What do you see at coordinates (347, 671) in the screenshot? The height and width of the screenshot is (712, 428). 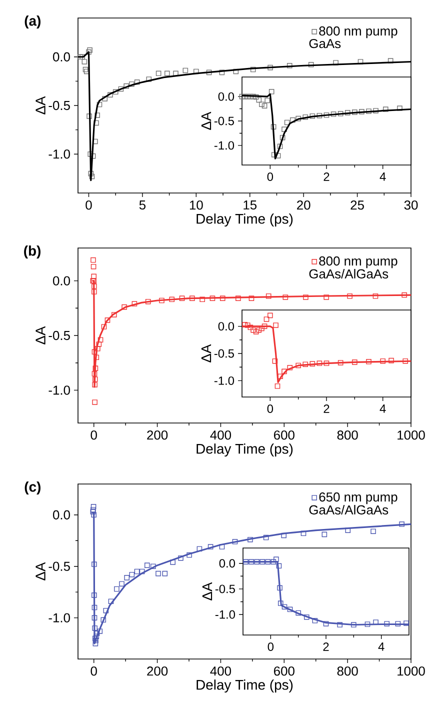 I see `x-tick-label: 800` at bounding box center [347, 671].